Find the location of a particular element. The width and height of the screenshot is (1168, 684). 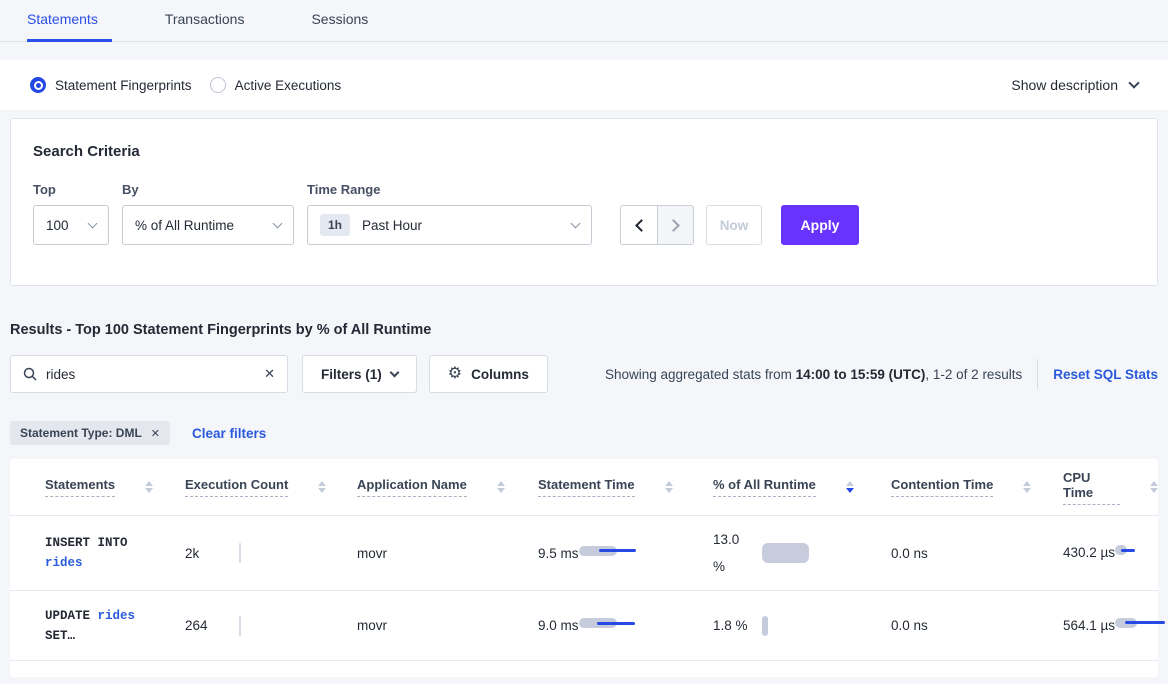

columns-button: ⚙ Columns is located at coordinates (488, 374).